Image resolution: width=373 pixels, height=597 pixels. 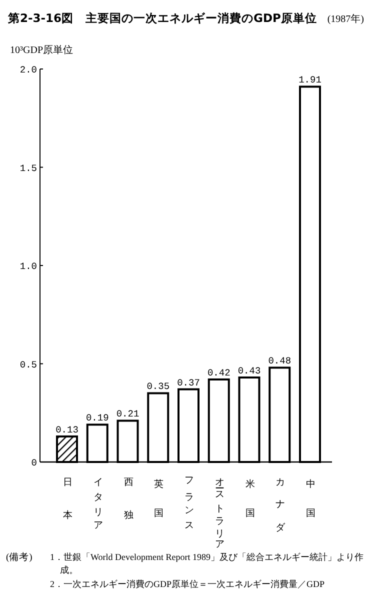 What do you see at coordinates (29, 168) in the screenshot?
I see `y-tick-label: 1.5` at bounding box center [29, 168].